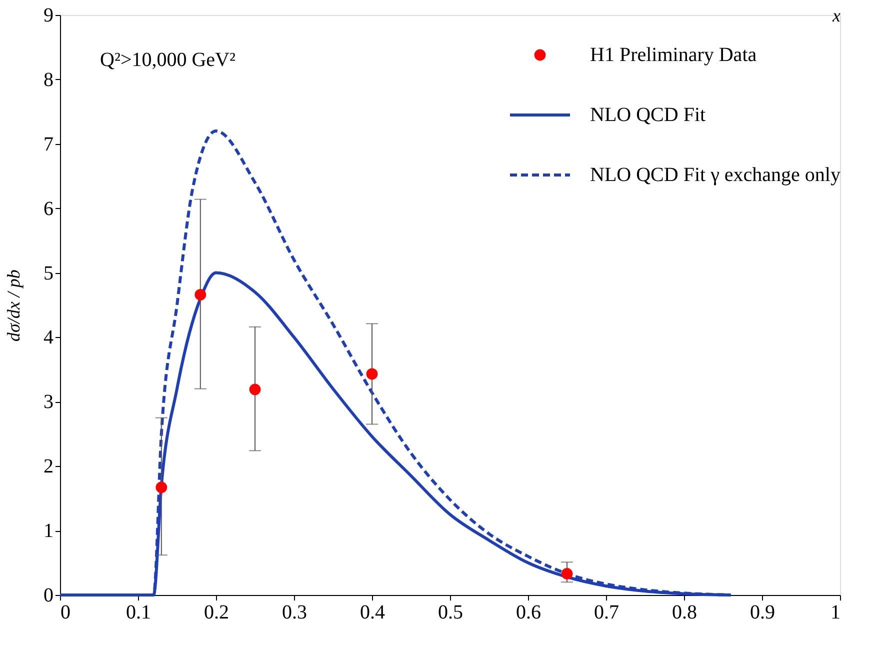 This screenshot has height=651, width=883. What do you see at coordinates (49, 79) in the screenshot?
I see `y-tick-label: 8` at bounding box center [49, 79].